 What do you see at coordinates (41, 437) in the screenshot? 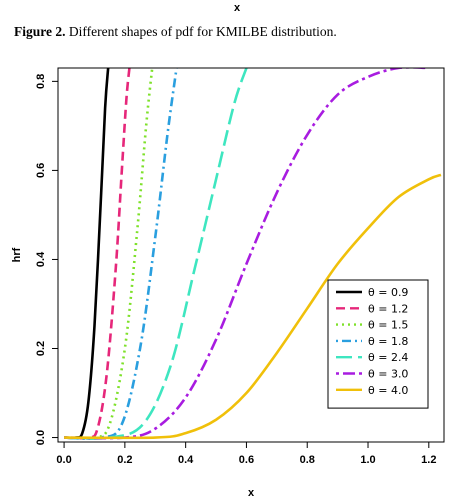
I see `y-tick-label: 0.0` at bounding box center [41, 437].